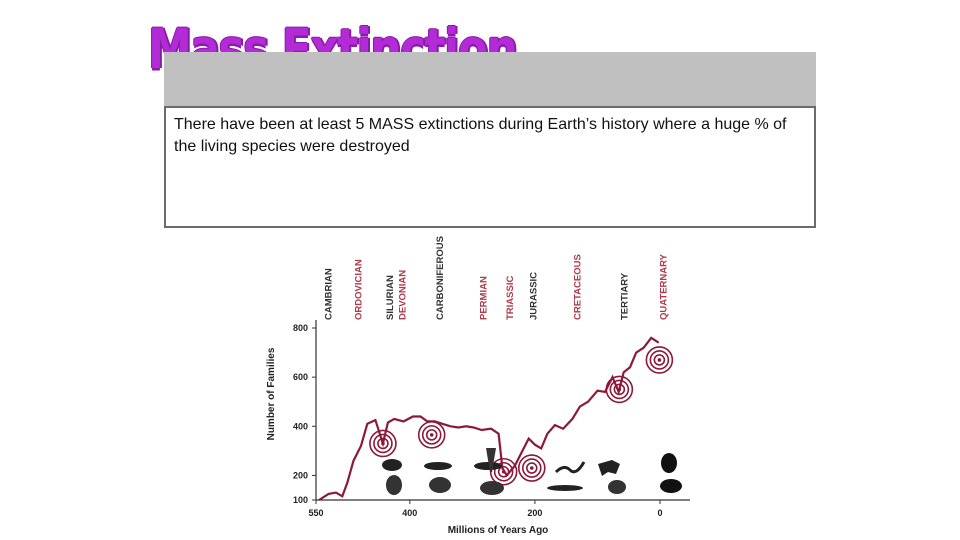 The height and width of the screenshot is (540, 960). What do you see at coordinates (624, 296) in the screenshot?
I see `period-label: TERTIARY` at bounding box center [624, 296].